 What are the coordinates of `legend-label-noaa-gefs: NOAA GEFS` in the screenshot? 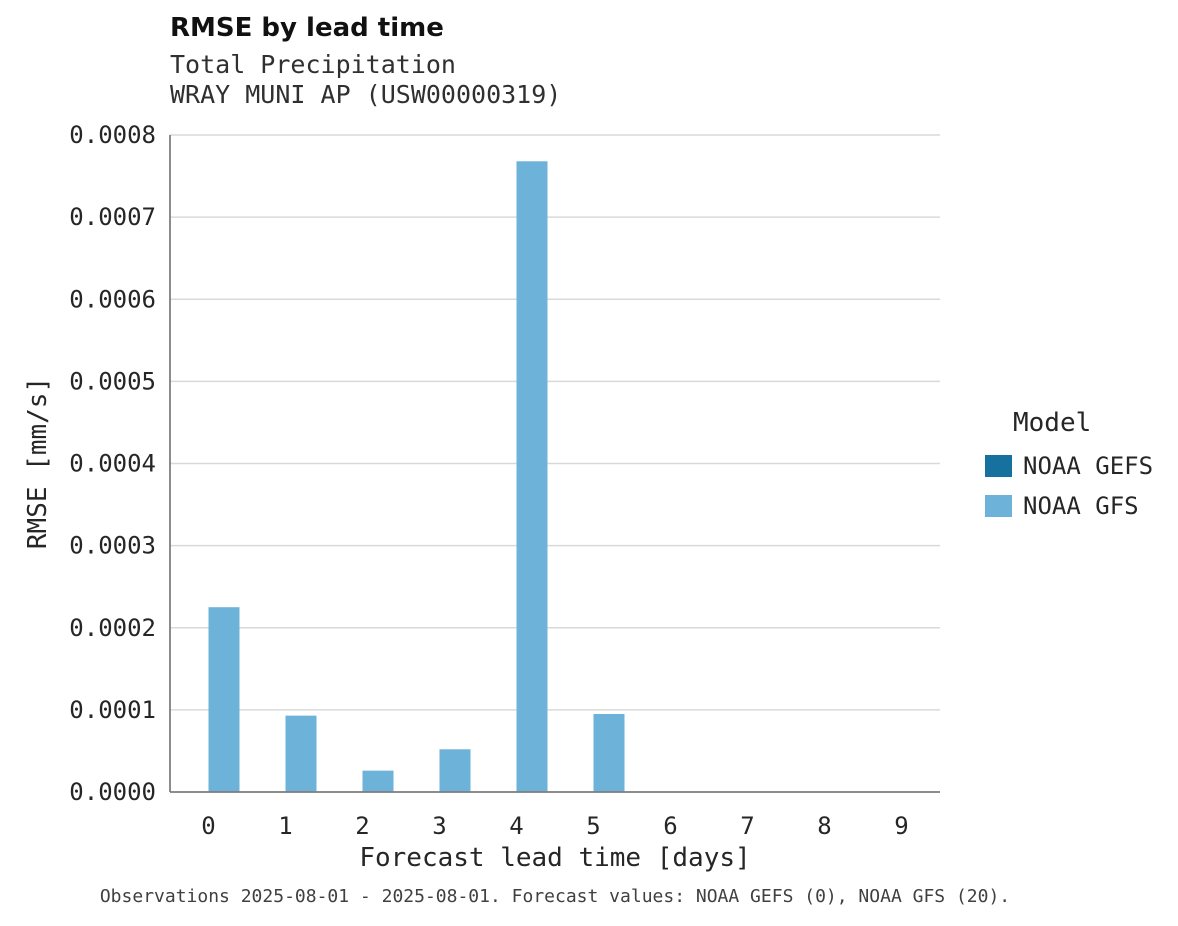 It's located at (1088, 466).